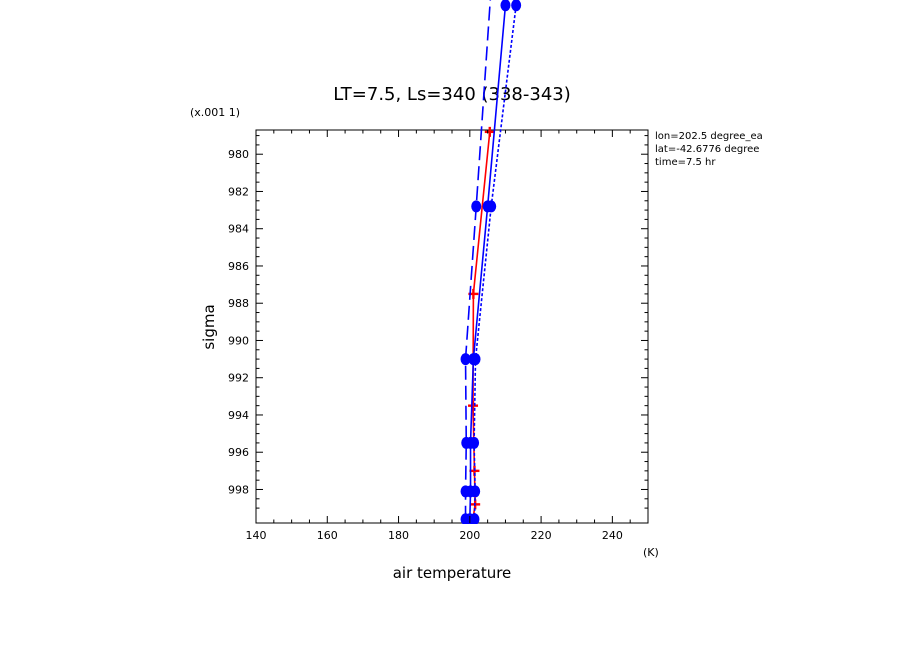 This screenshot has height=654, width=904. What do you see at coordinates (238, 191) in the screenshot?
I see `y-tick-label: 982` at bounding box center [238, 191].